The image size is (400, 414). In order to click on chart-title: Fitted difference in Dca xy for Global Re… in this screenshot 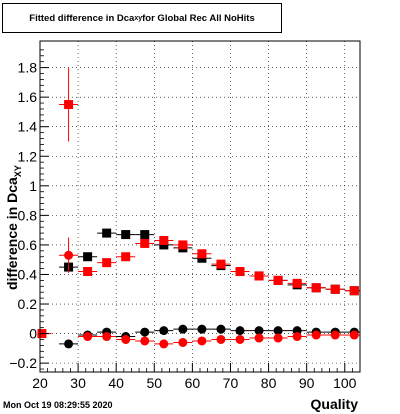, I will do `click(142, 18)`.